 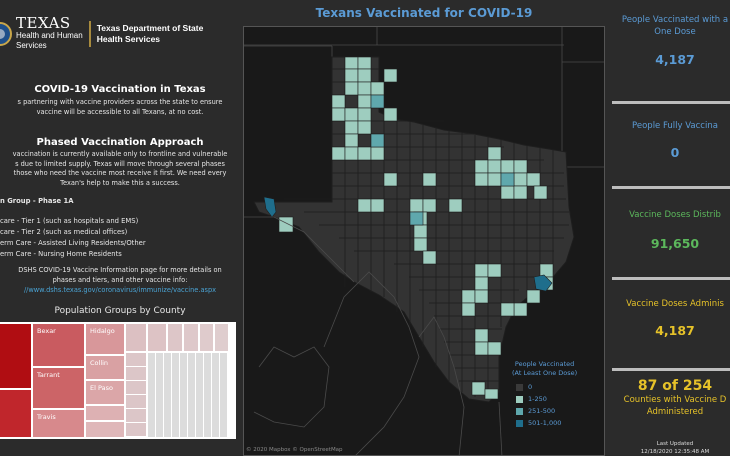 What do you see at coordinates (120, 142) in the screenshot?
I see `phased-title: Phased Vaccination Approach` at bounding box center [120, 142].